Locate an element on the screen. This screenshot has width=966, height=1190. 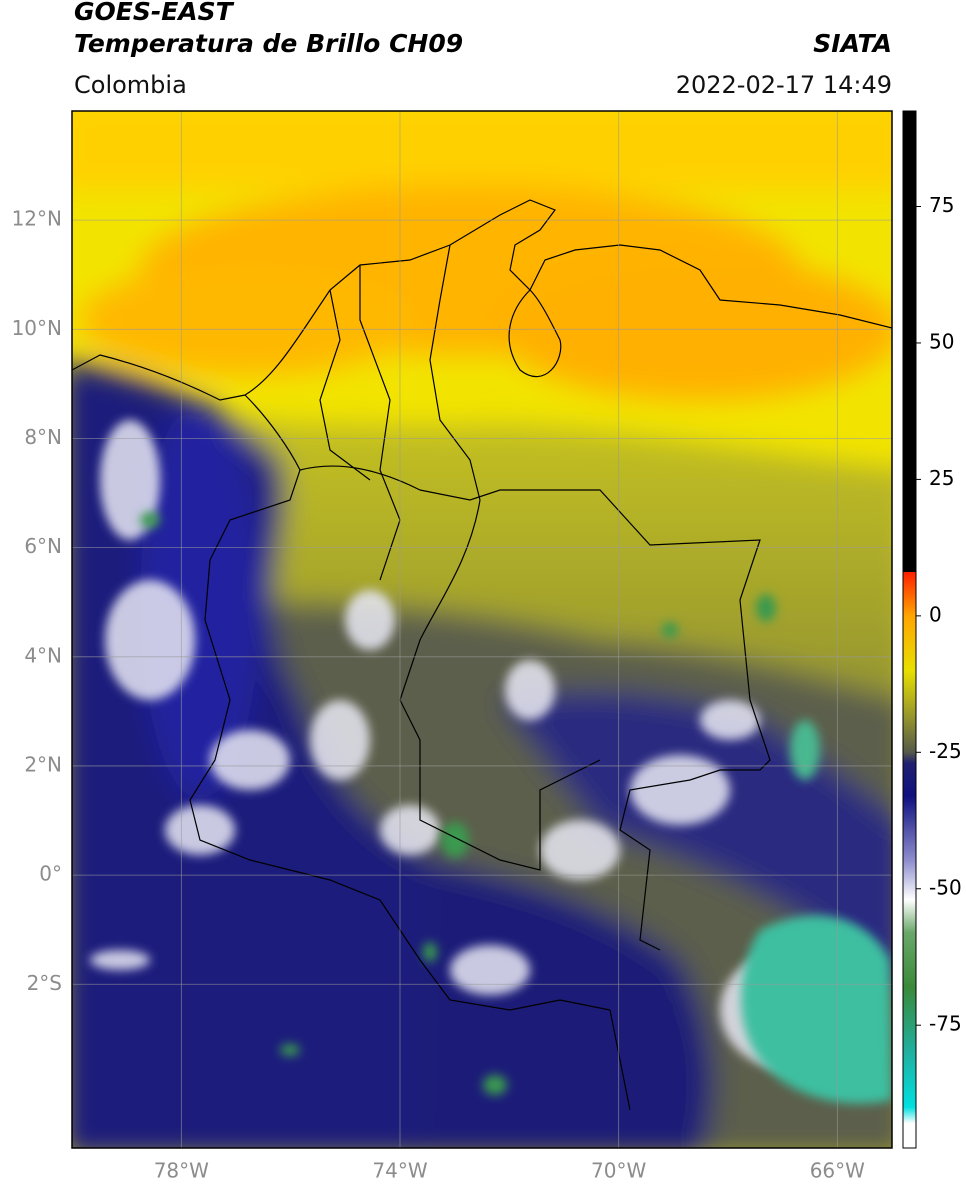
x-tick-label: 78°W is located at coordinates (181, 1171).